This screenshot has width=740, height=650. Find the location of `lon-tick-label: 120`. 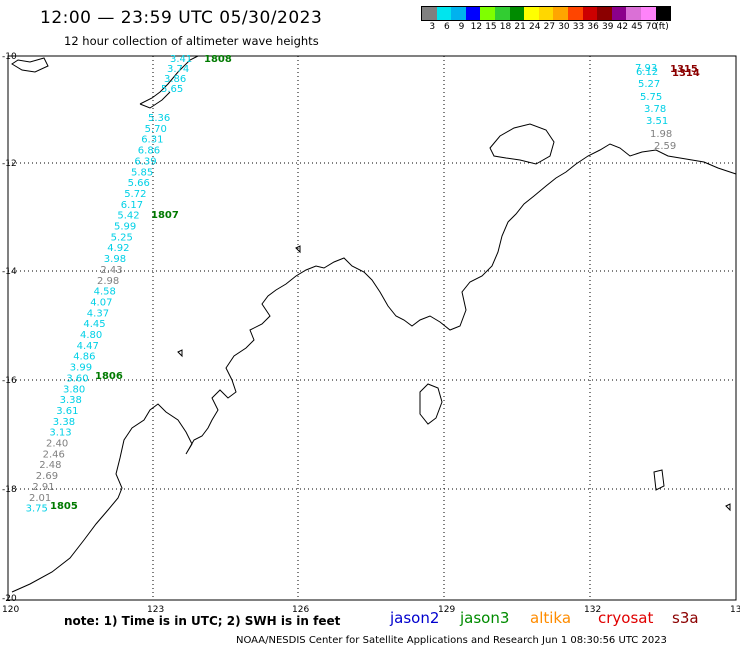

lon-tick-label: 120 is located at coordinates (10, 610).